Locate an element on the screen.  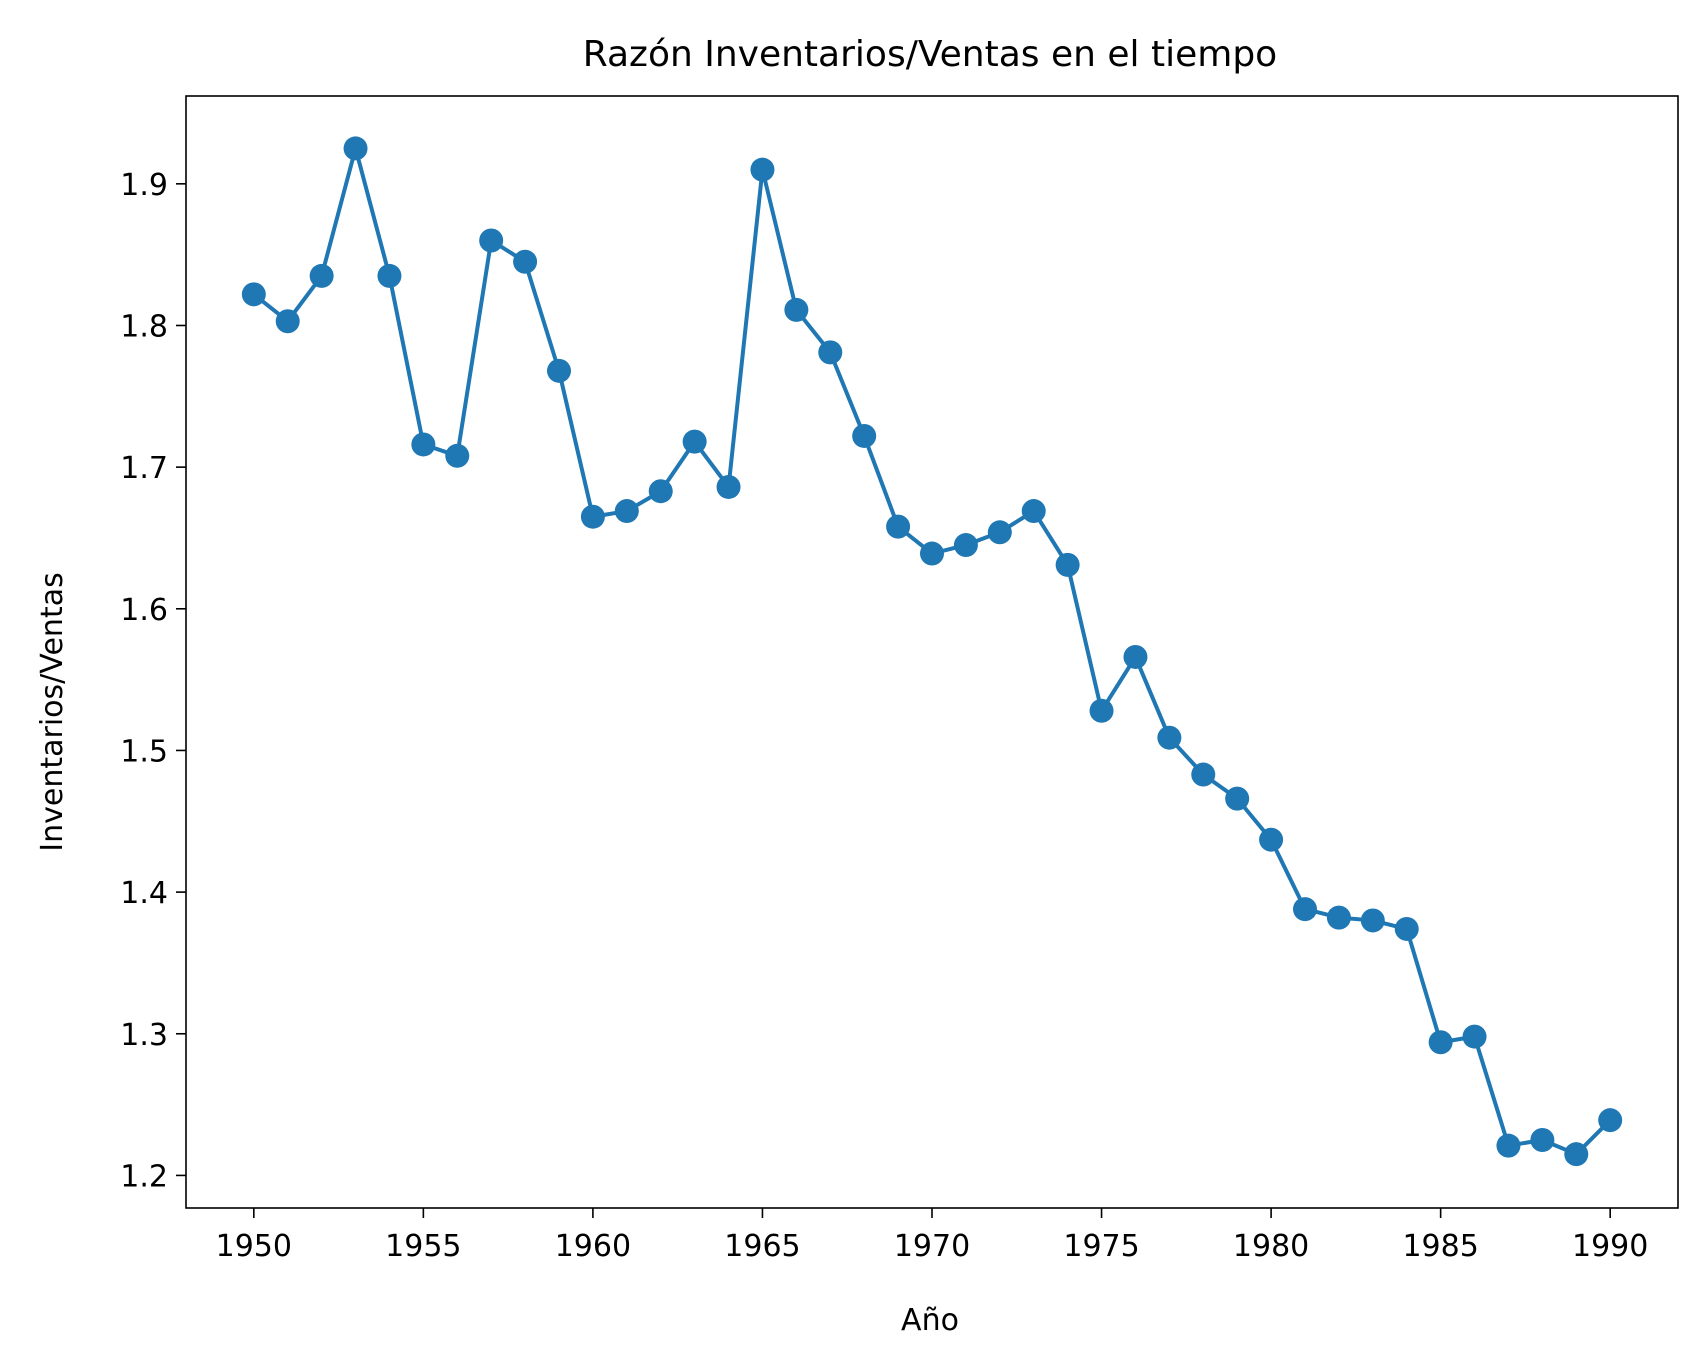
x-axis-ticks: 1950 1955 1960 1965 1970 1975 1980 1985 1990 is located at coordinates (932, 1236).